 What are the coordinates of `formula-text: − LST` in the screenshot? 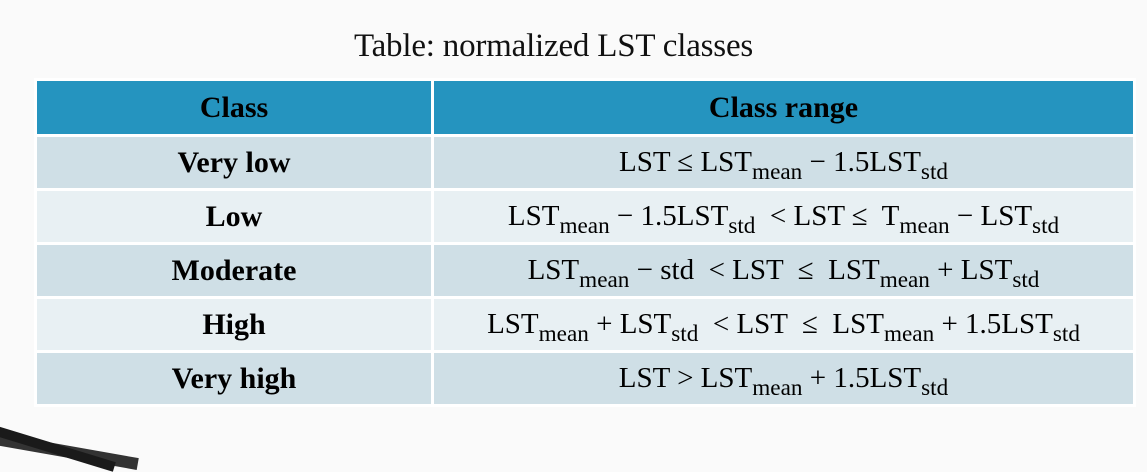 It's located at (991, 216).